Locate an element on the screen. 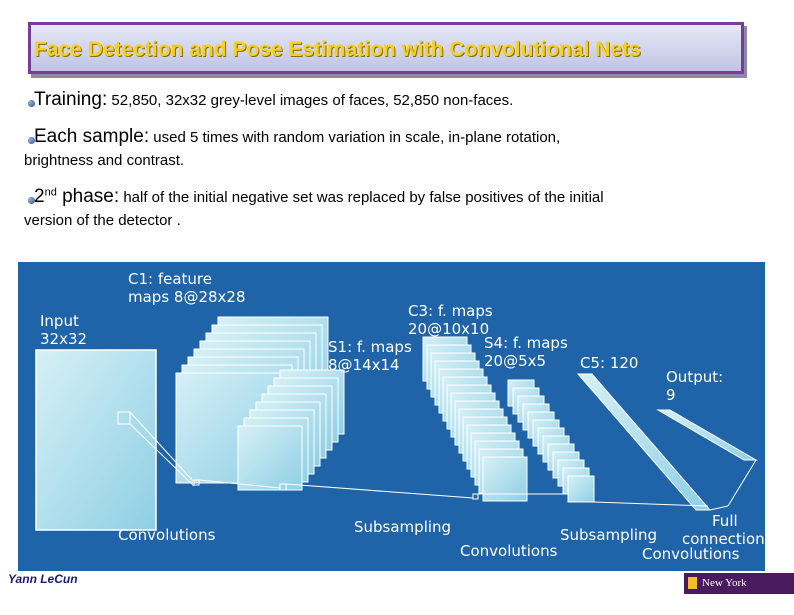 The height and width of the screenshot is (615, 794). label-full-2: connection is located at coordinates (723, 539).